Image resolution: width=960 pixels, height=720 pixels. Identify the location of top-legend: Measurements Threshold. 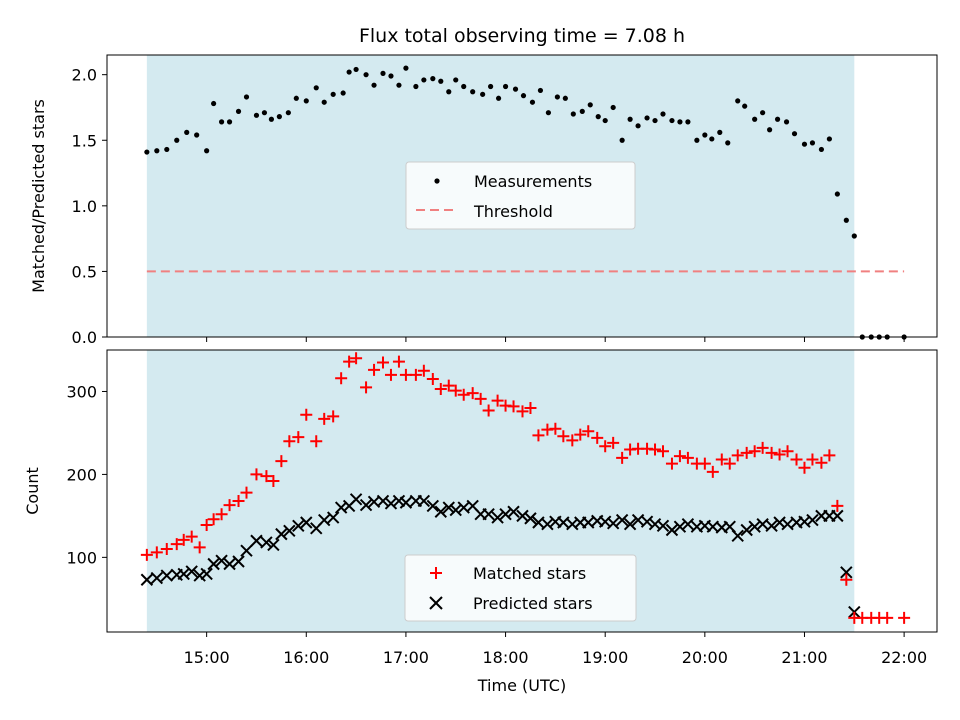
(520, 195).